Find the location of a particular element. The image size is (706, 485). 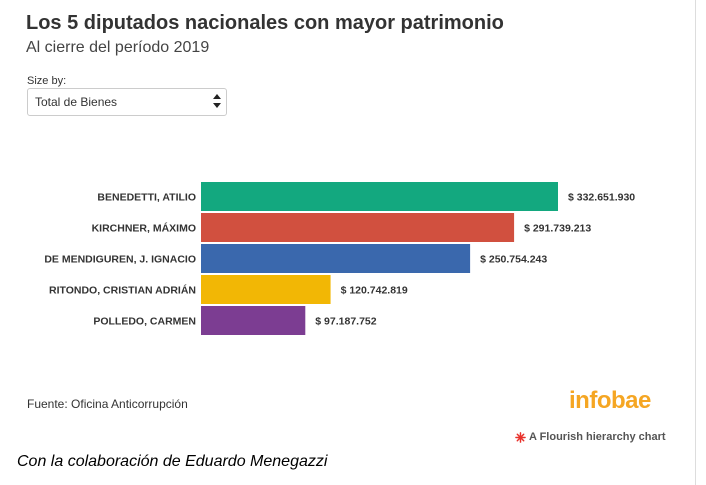

category-label: POLLEDO, CARMEN is located at coordinates (144, 322).